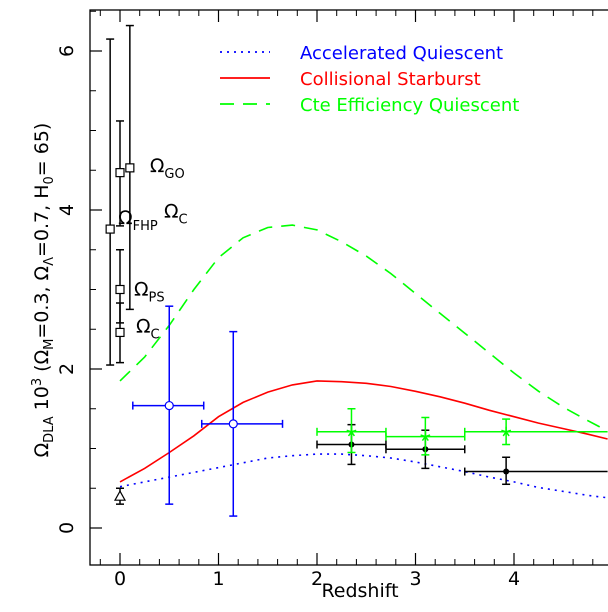 This screenshot has width=608, height=612. What do you see at coordinates (145, 226) in the screenshot?
I see `omega-label-sub: FHP` at bounding box center [145, 226].